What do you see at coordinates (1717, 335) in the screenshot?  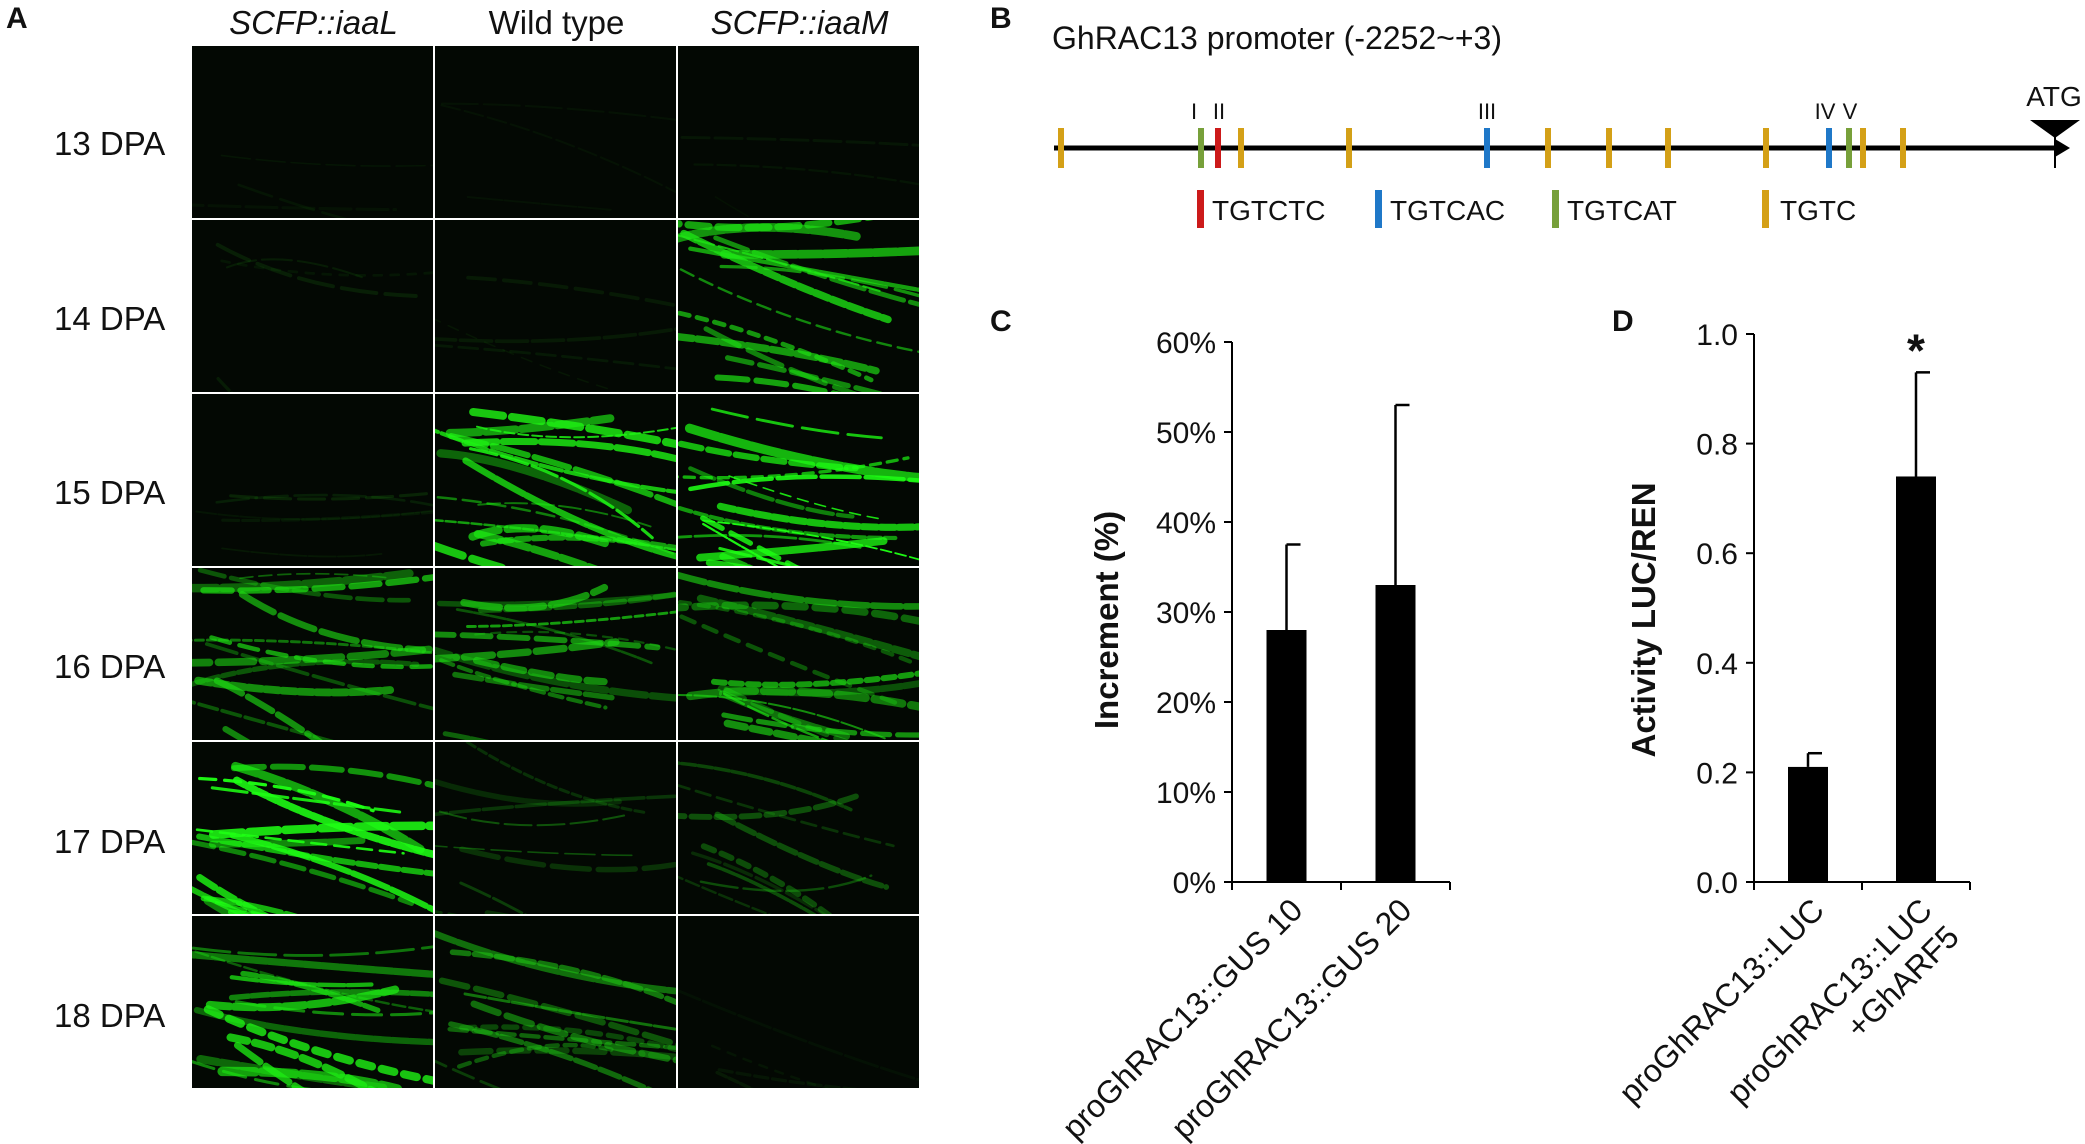 I see `chart-d-y-tick-label: 1.0` at bounding box center [1717, 335].